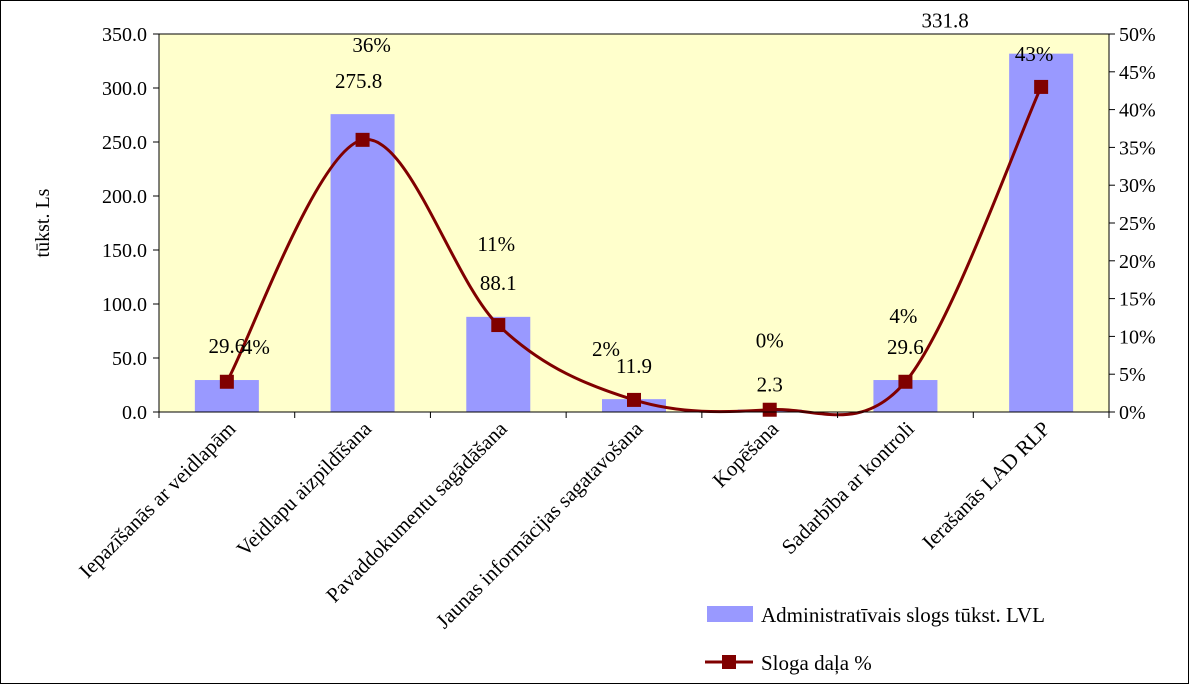  Describe the element at coordinates (634, 366) in the screenshot. I see `bar-value-label: 11.9` at that location.